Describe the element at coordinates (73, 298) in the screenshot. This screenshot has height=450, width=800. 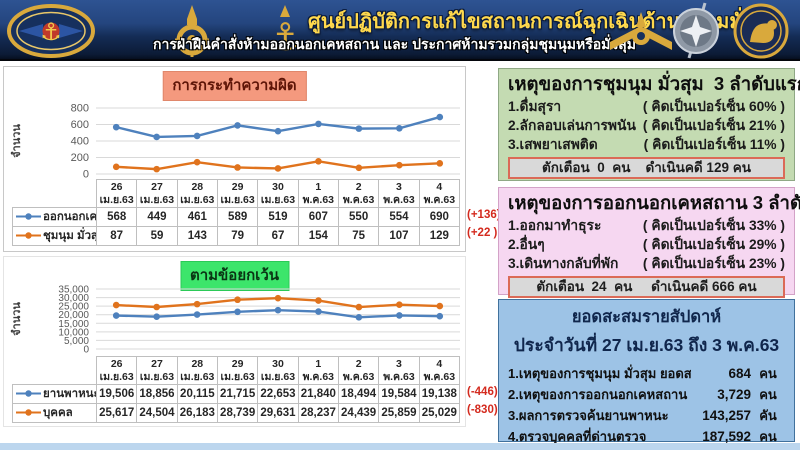
I see `y-tick-label: 30,000` at that location.